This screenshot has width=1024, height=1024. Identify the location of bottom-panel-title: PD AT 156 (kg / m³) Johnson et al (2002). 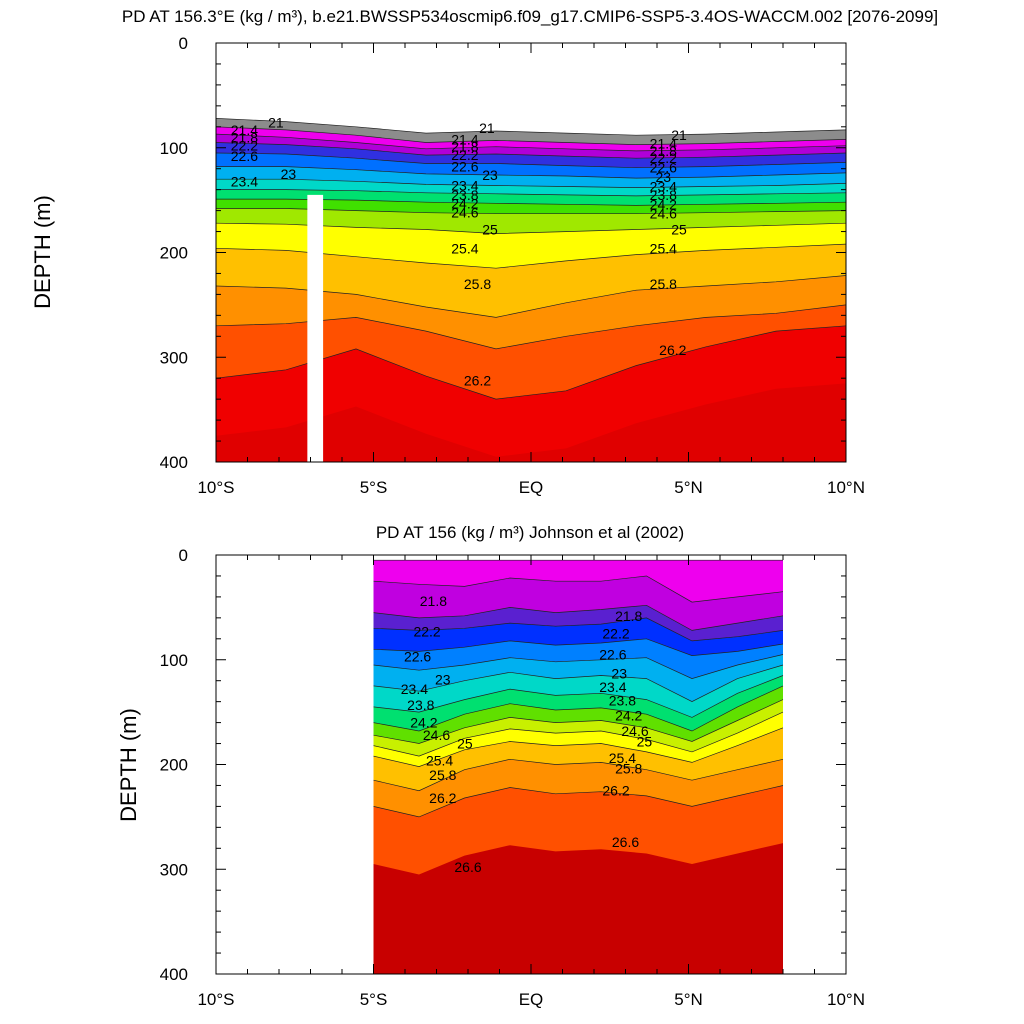
(530, 532).